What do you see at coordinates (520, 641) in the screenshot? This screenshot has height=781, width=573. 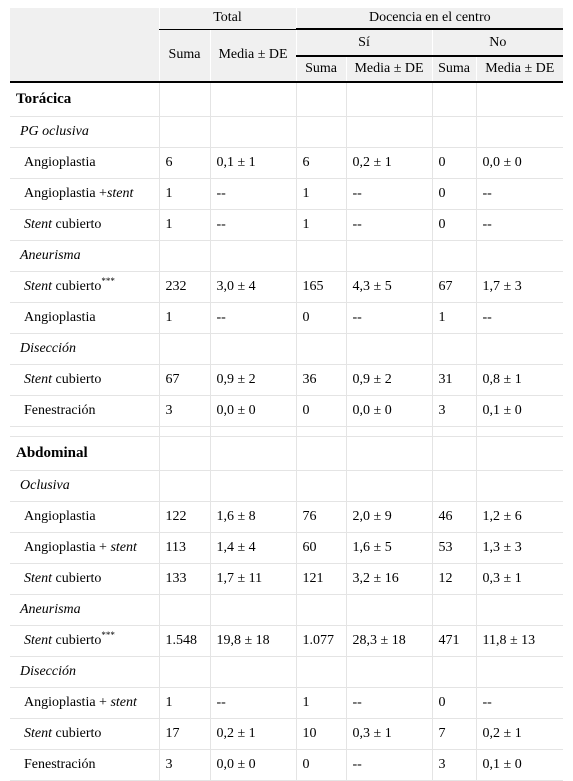 I see `cell-no-media: 11,8 ± 13` at bounding box center [520, 641].